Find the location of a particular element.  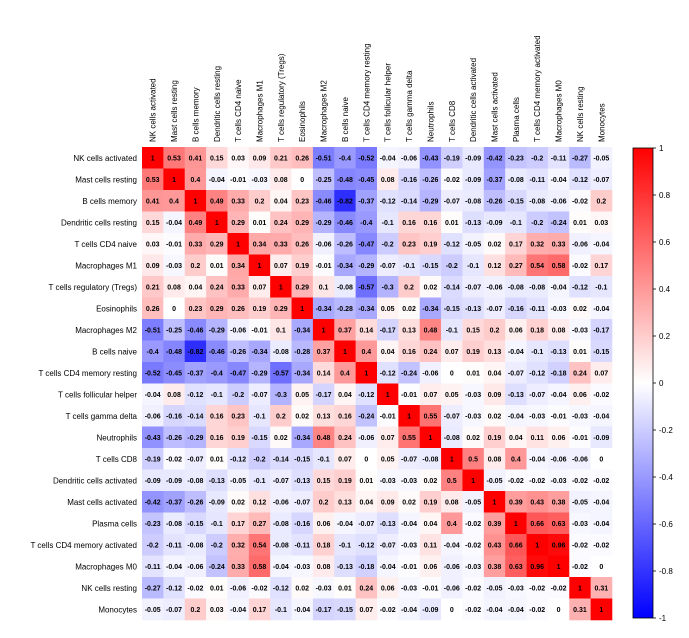

cell-value-label: 0.37 is located at coordinates (345, 330).